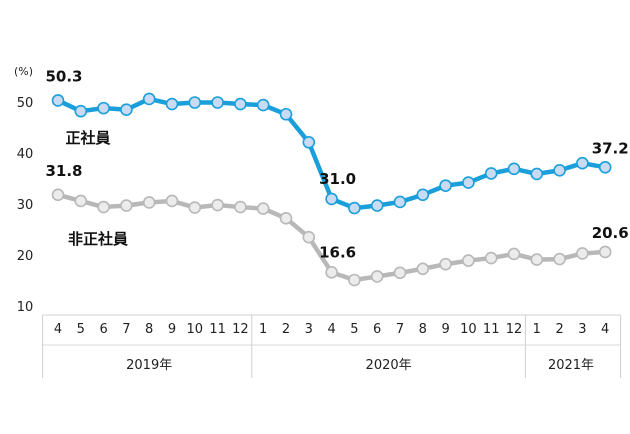 This screenshot has height=434, width=630. What do you see at coordinates (25, 307) in the screenshot?
I see `y-tick-label: 10` at bounding box center [25, 307].